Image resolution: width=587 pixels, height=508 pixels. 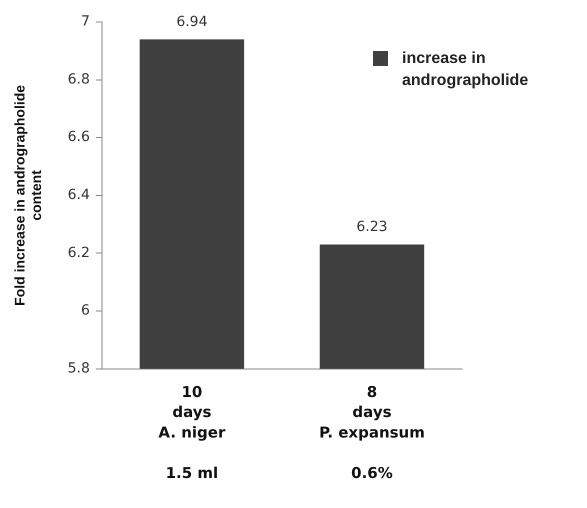 What do you see at coordinates (79, 79) in the screenshot?
I see `y-tick-label: 6.8` at bounding box center [79, 79].